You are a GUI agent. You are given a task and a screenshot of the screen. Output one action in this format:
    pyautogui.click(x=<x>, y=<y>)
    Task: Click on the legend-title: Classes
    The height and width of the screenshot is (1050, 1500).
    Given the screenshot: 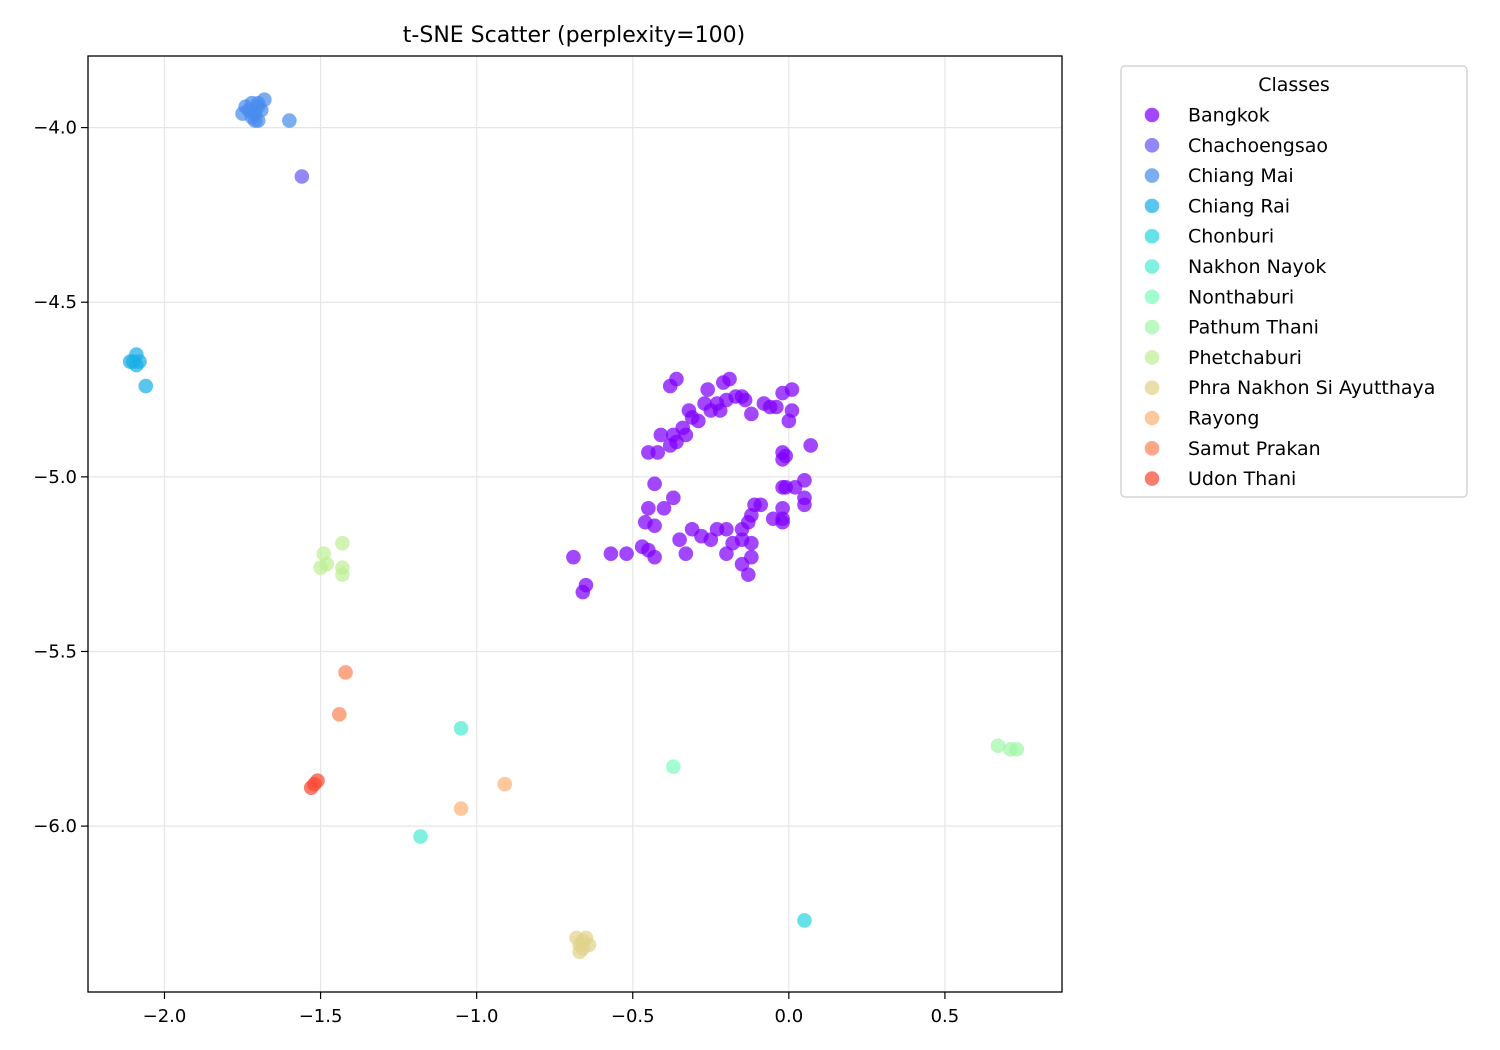 What is the action you would take?
    pyautogui.click(x=1294, y=85)
    